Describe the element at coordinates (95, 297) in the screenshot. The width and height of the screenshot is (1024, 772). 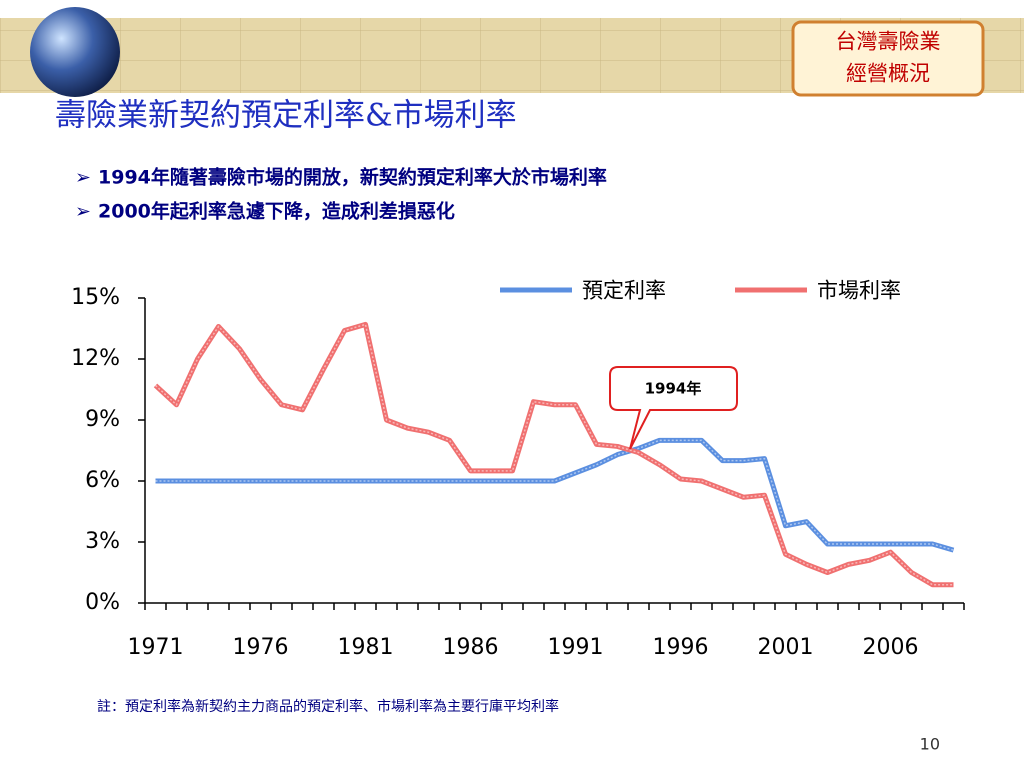
I see `y-tick-label: 15%` at that location.